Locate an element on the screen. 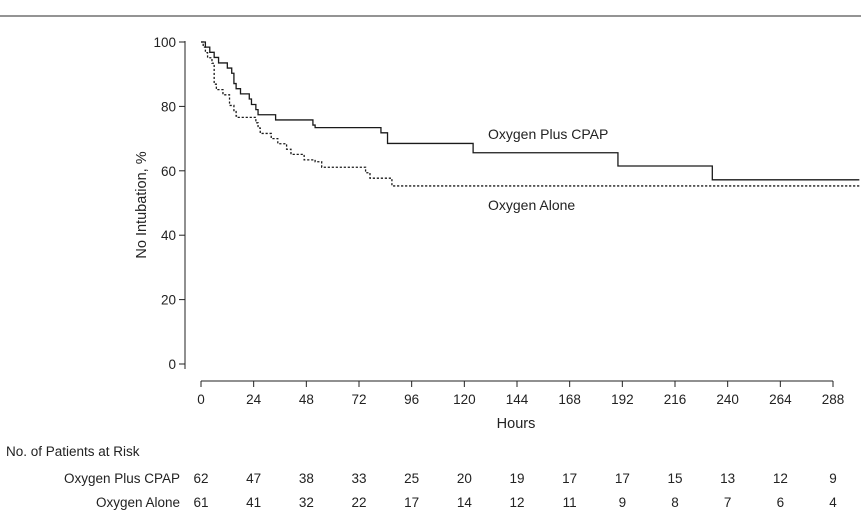 Image resolution: width=861 pixels, height=512 pixels. risk-value: 61 is located at coordinates (200, 502).